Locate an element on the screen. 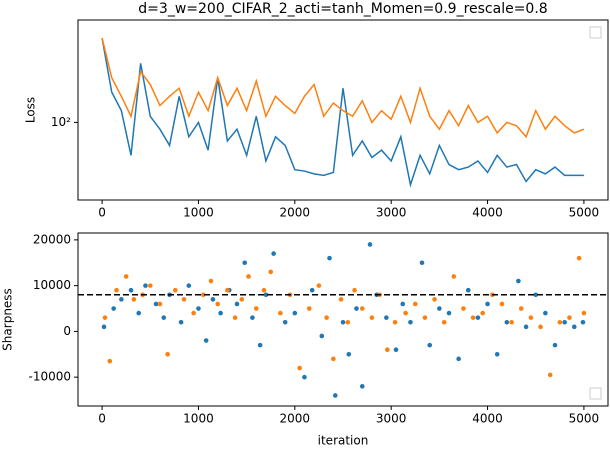 The height and width of the screenshot is (449, 610). y-tick-label: 10² is located at coordinates (61, 122).